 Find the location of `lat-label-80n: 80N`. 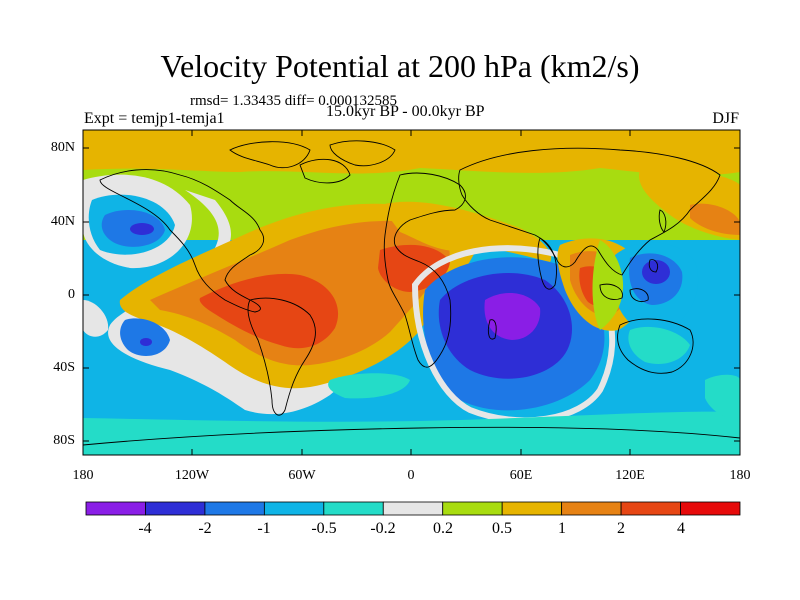

lat-label-80n: 80N is located at coordinates (62, 147).